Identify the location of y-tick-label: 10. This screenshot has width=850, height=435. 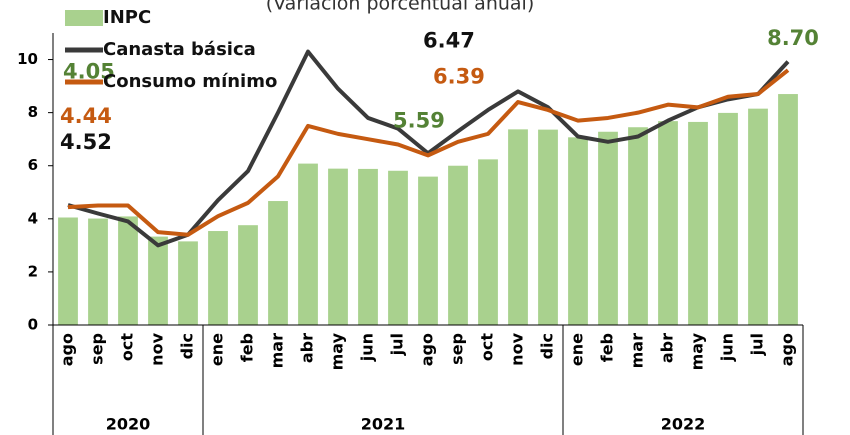
(27, 59).